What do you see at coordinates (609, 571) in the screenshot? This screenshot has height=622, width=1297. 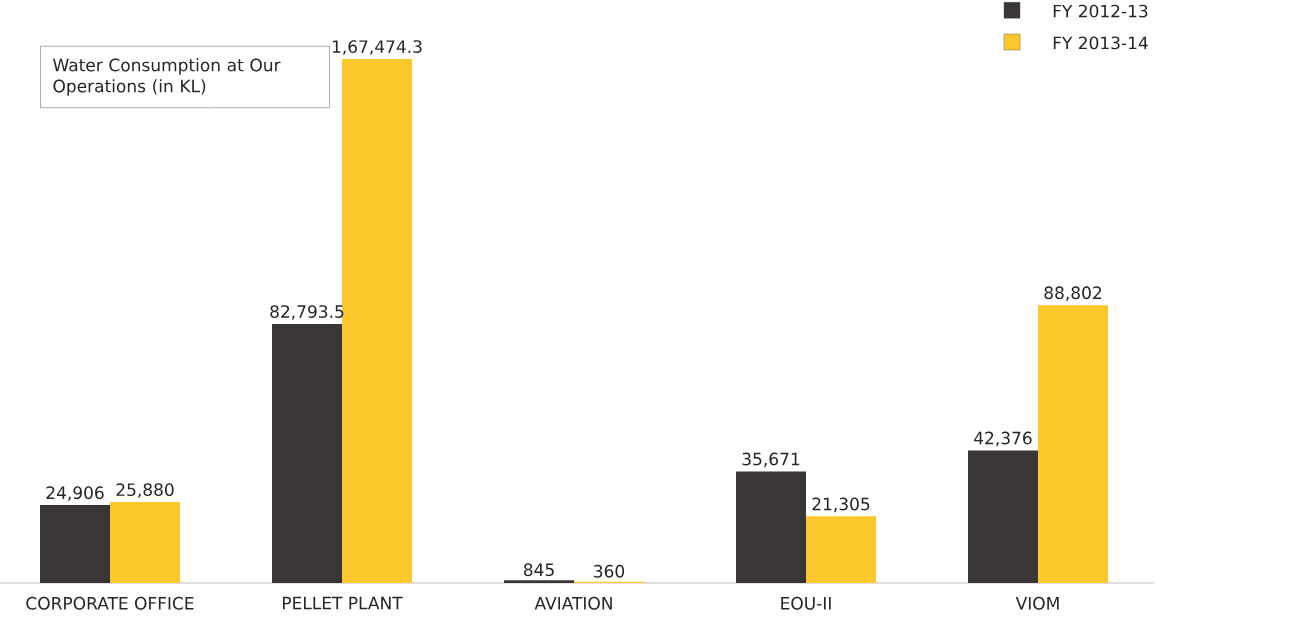 I see `data-label: 360` at bounding box center [609, 571].